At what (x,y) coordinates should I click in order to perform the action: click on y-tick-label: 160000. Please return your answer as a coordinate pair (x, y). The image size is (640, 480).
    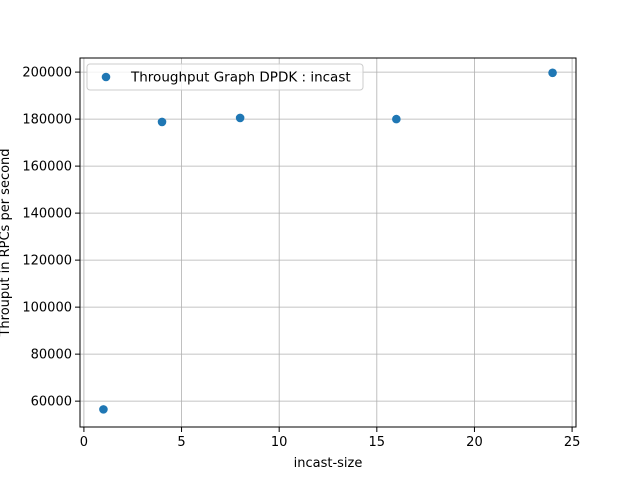
    Looking at the image, I should click on (47, 167).